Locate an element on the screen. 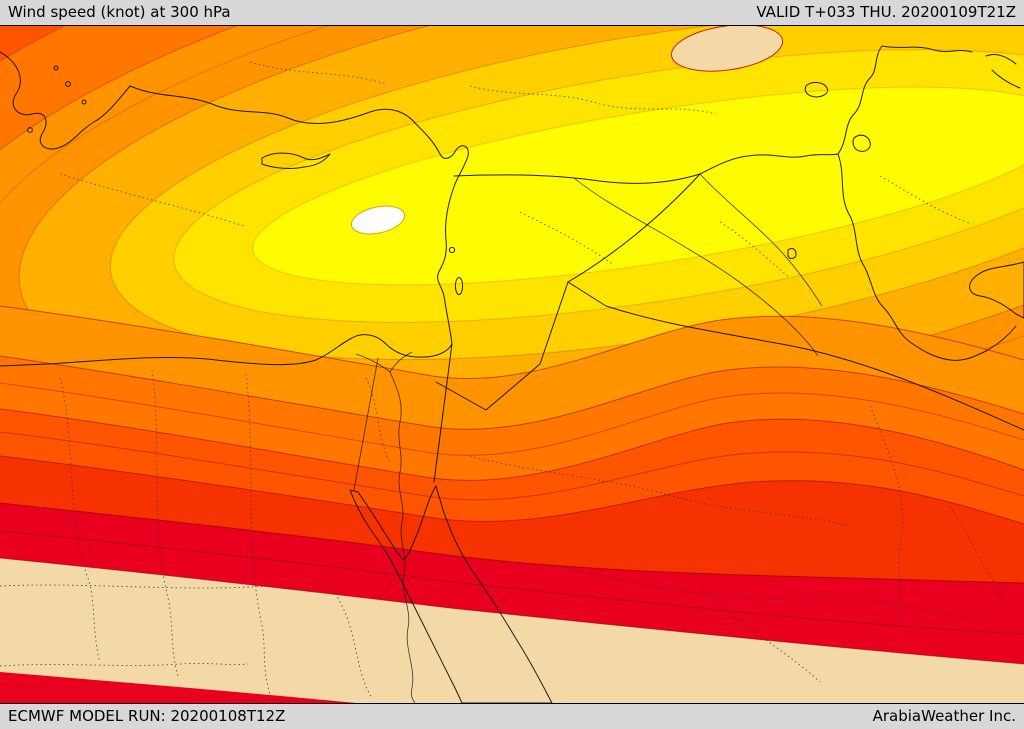  euphrates-river is located at coordinates (696, 267).